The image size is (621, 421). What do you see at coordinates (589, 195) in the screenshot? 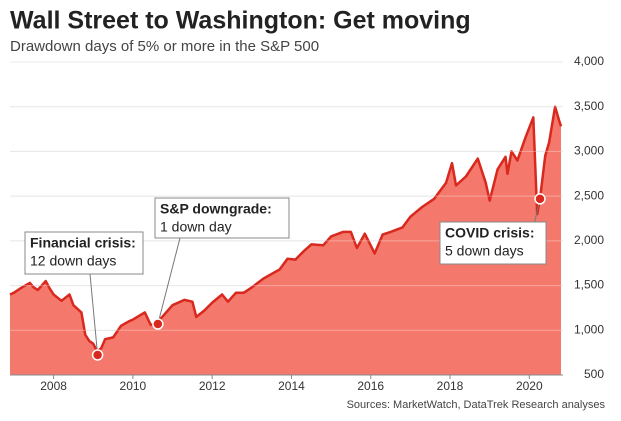
I see `y-tick-label: 2,500` at bounding box center [589, 195].